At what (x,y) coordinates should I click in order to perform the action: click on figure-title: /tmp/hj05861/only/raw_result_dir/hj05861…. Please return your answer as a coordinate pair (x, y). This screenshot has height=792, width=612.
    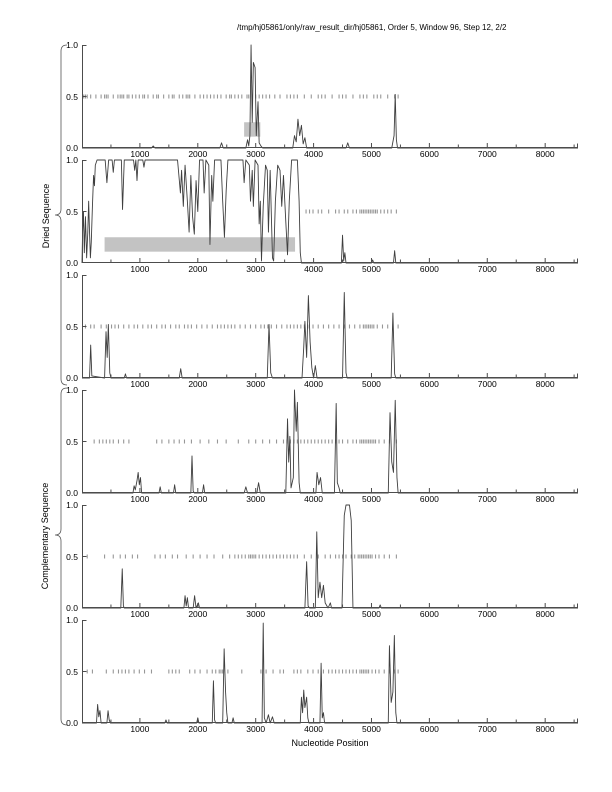
    Looking at the image, I should click on (372, 27).